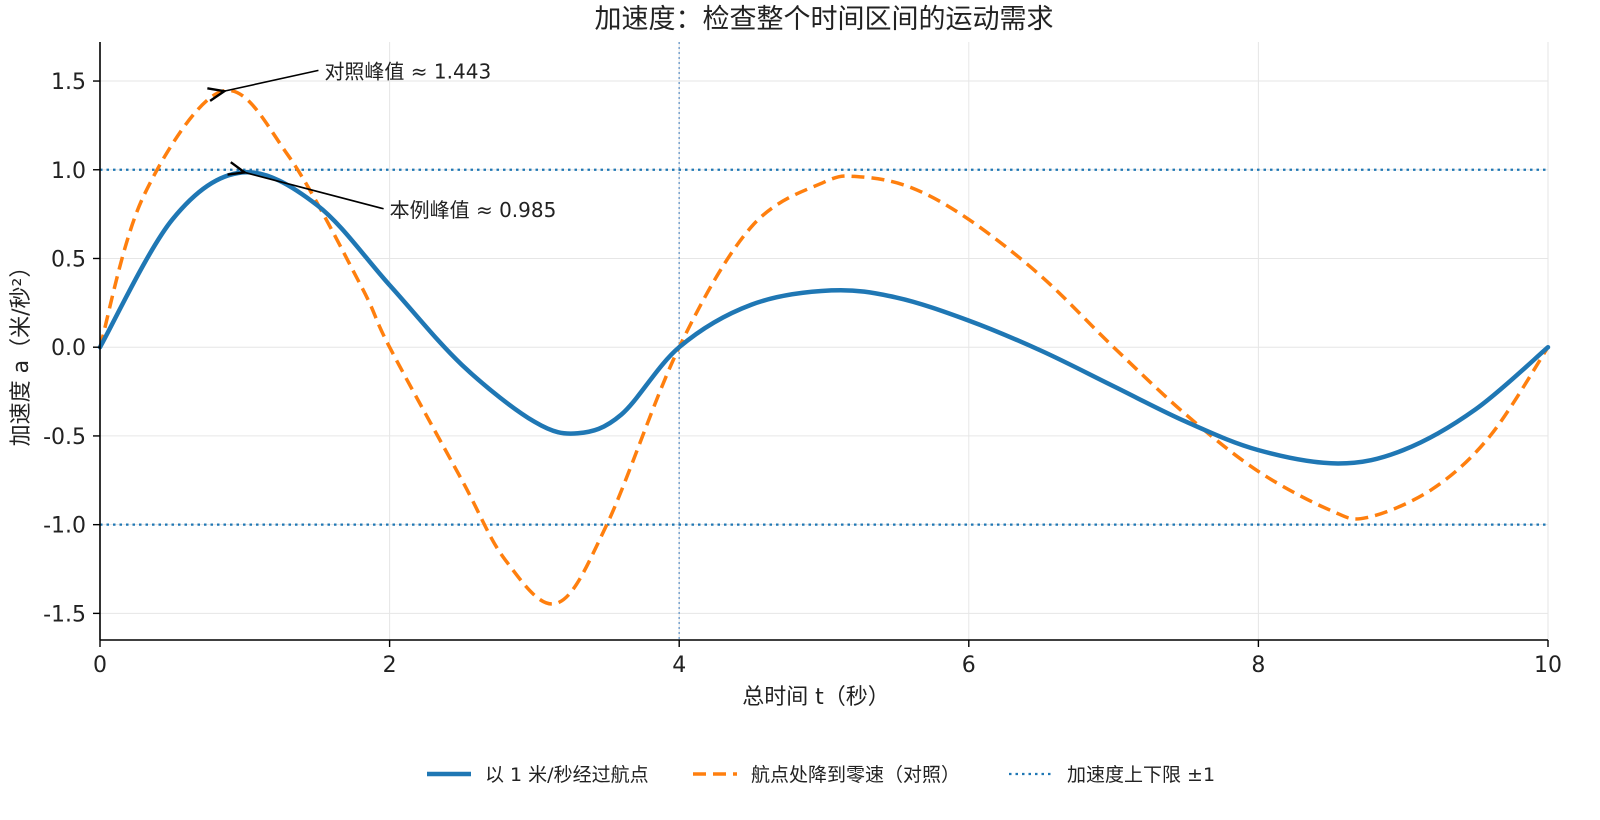 Image resolution: width=1600 pixels, height=820 pixels. What do you see at coordinates (855, 775) in the screenshot?
I see `legend-label: 航点处降到零速（对照）` at bounding box center [855, 775].